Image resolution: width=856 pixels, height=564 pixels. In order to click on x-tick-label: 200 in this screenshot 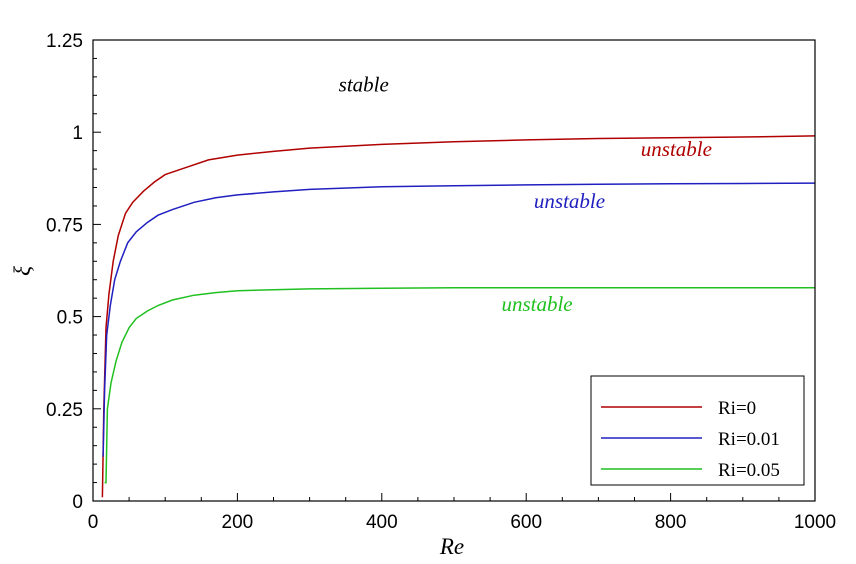, I will do `click(238, 522)`.